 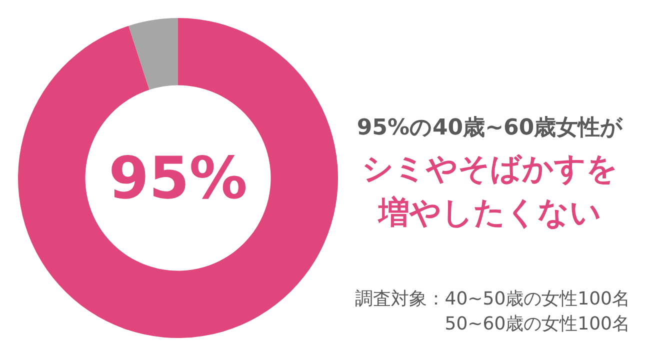 What do you see at coordinates (492, 299) in the screenshot?
I see `text: 調査対象：40~50歳の女性100名` at bounding box center [492, 299].